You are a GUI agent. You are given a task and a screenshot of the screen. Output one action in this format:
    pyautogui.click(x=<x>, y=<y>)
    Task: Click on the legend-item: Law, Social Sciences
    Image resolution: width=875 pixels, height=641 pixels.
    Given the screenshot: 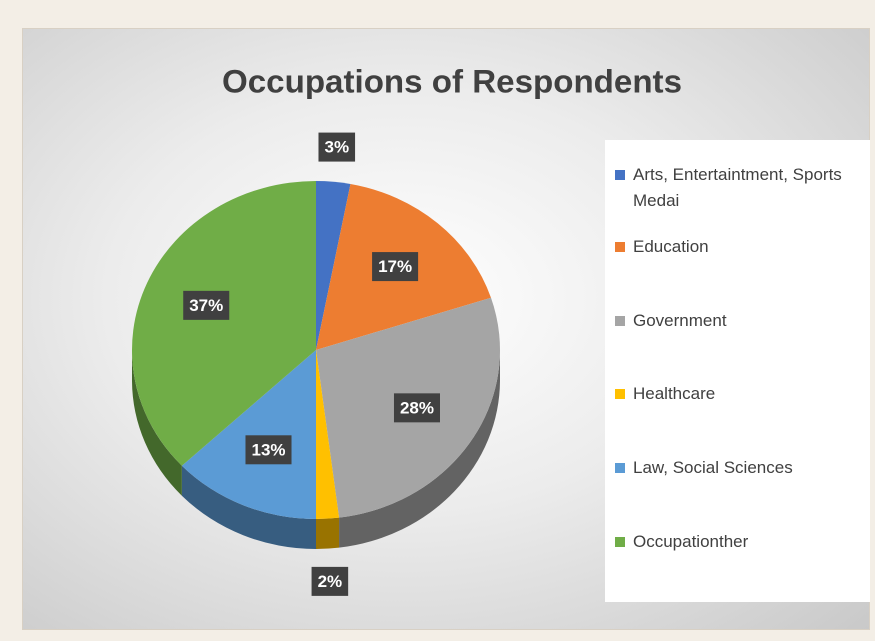 What is the action you would take?
    pyautogui.click(x=740, y=468)
    